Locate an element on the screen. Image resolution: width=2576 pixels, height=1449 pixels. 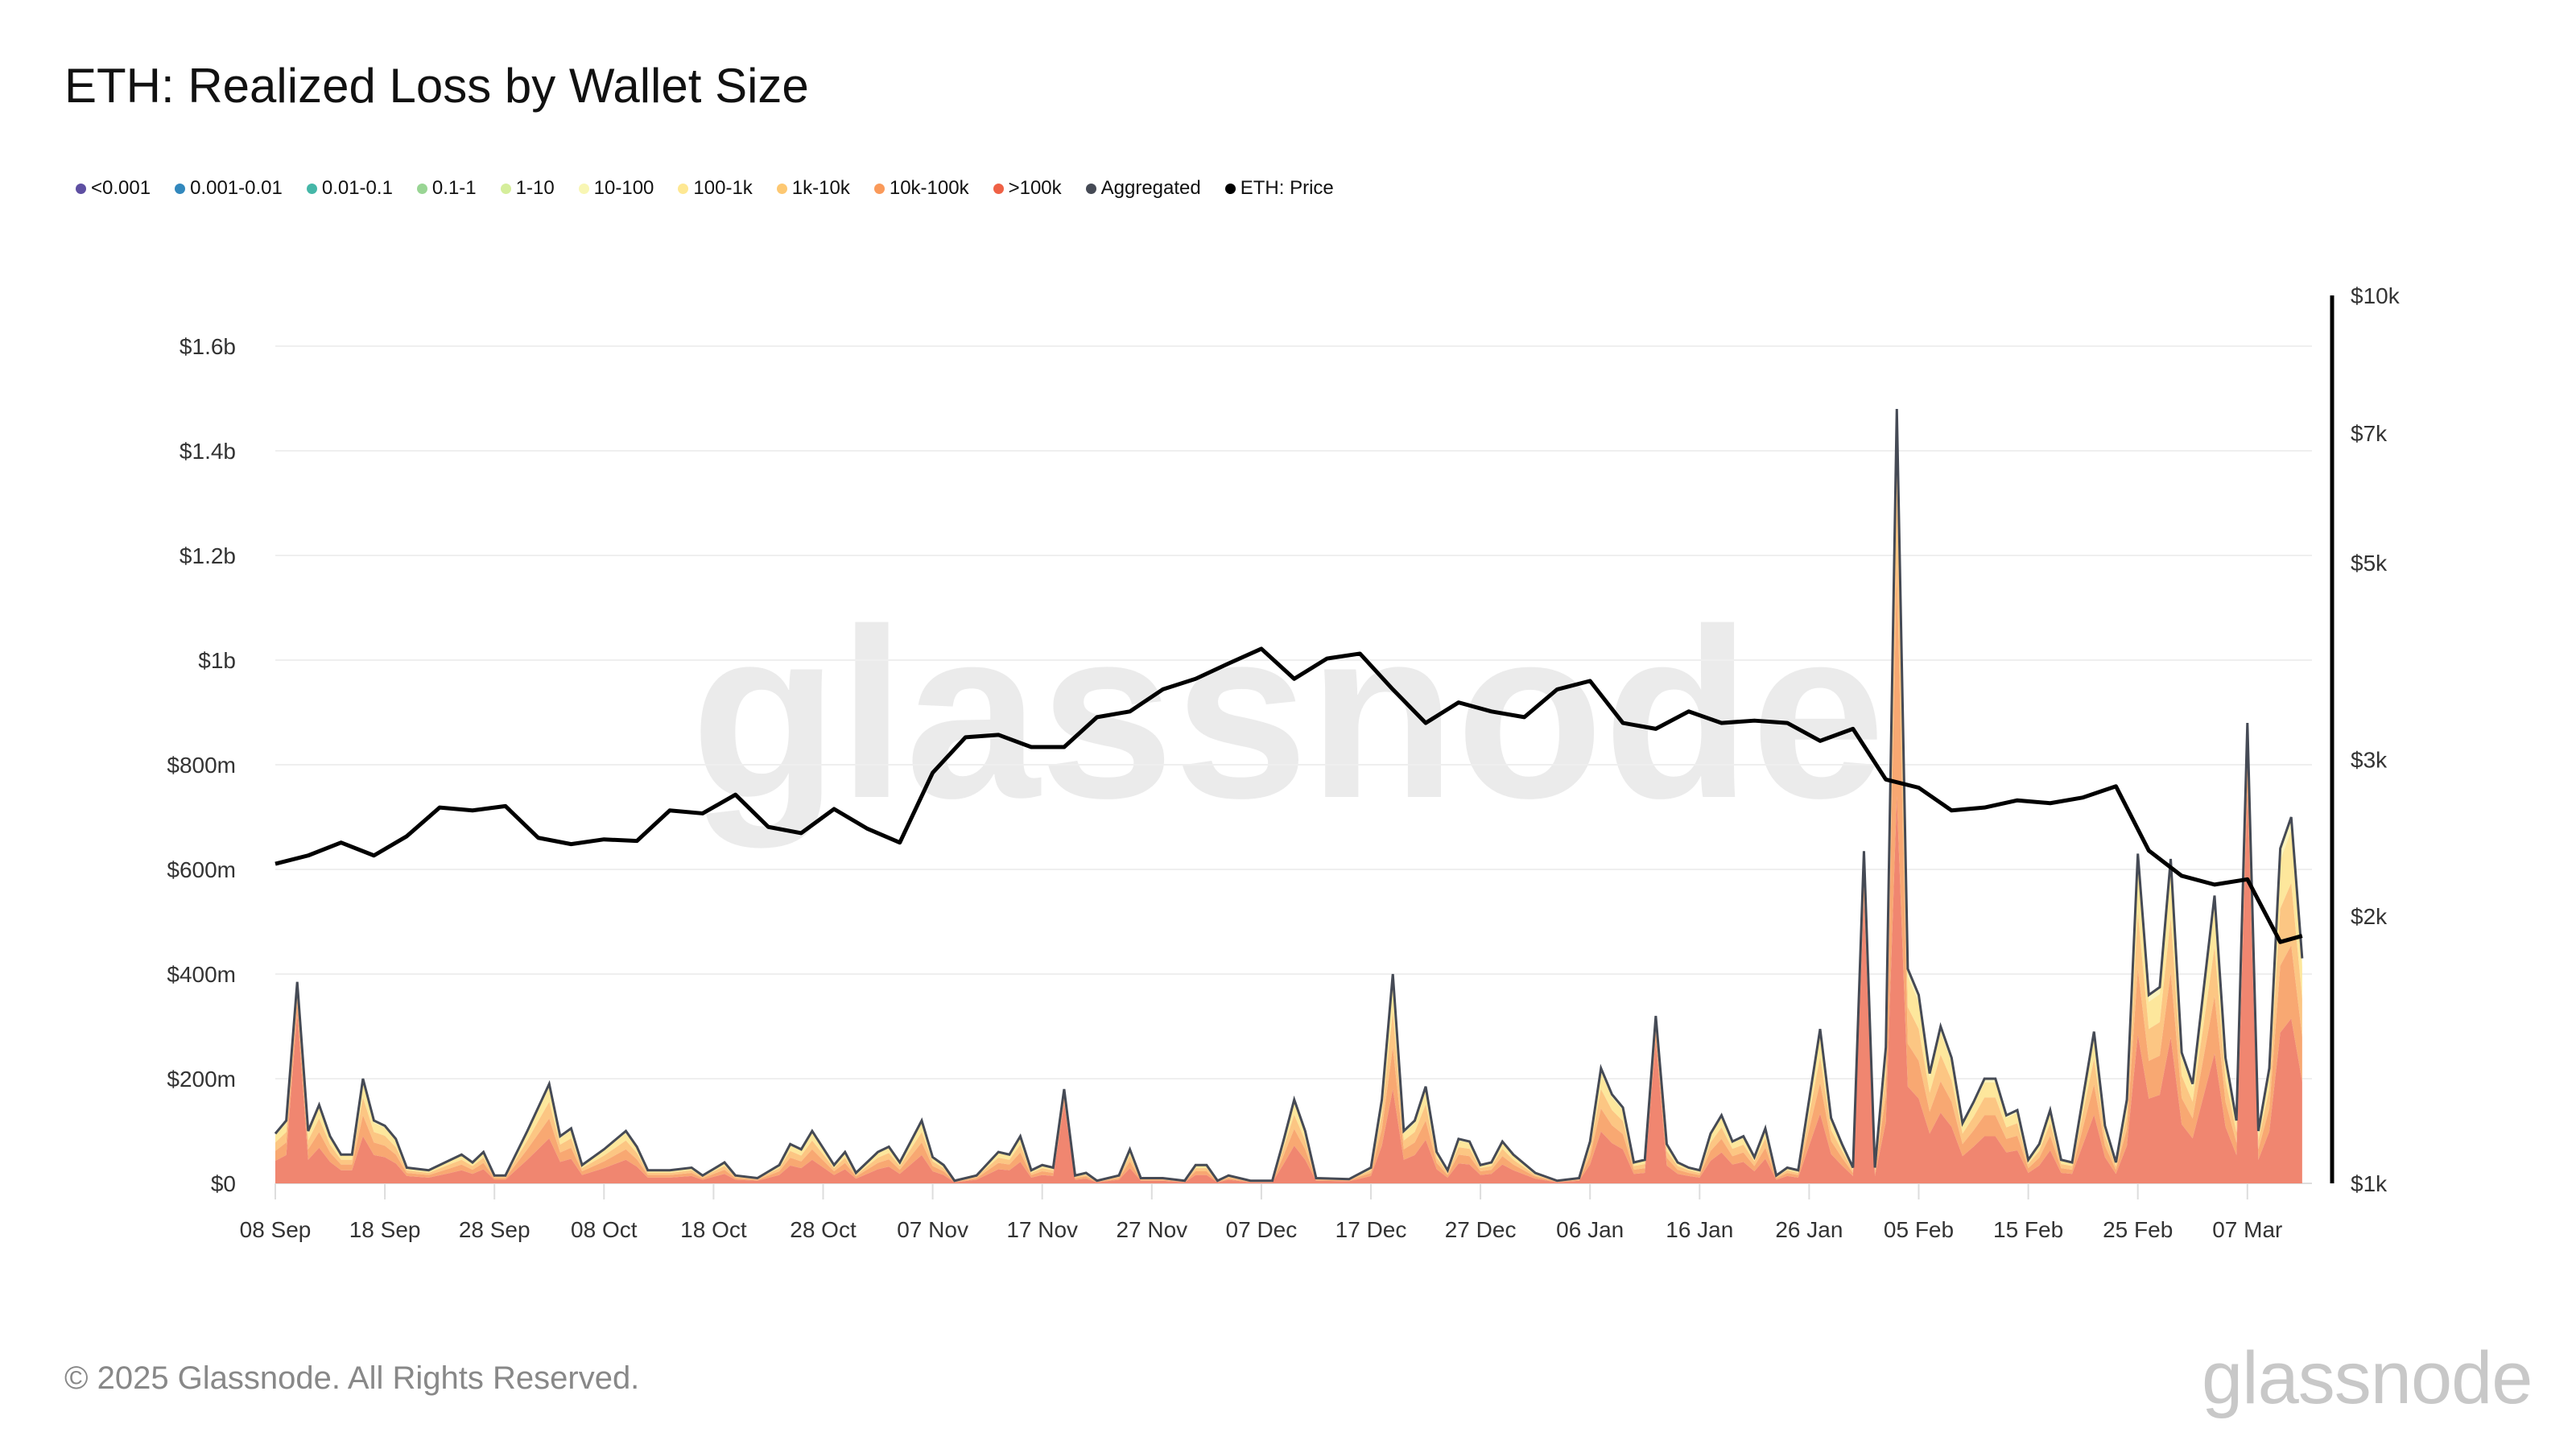
watermark: glassnode is located at coordinates (1288, 714).